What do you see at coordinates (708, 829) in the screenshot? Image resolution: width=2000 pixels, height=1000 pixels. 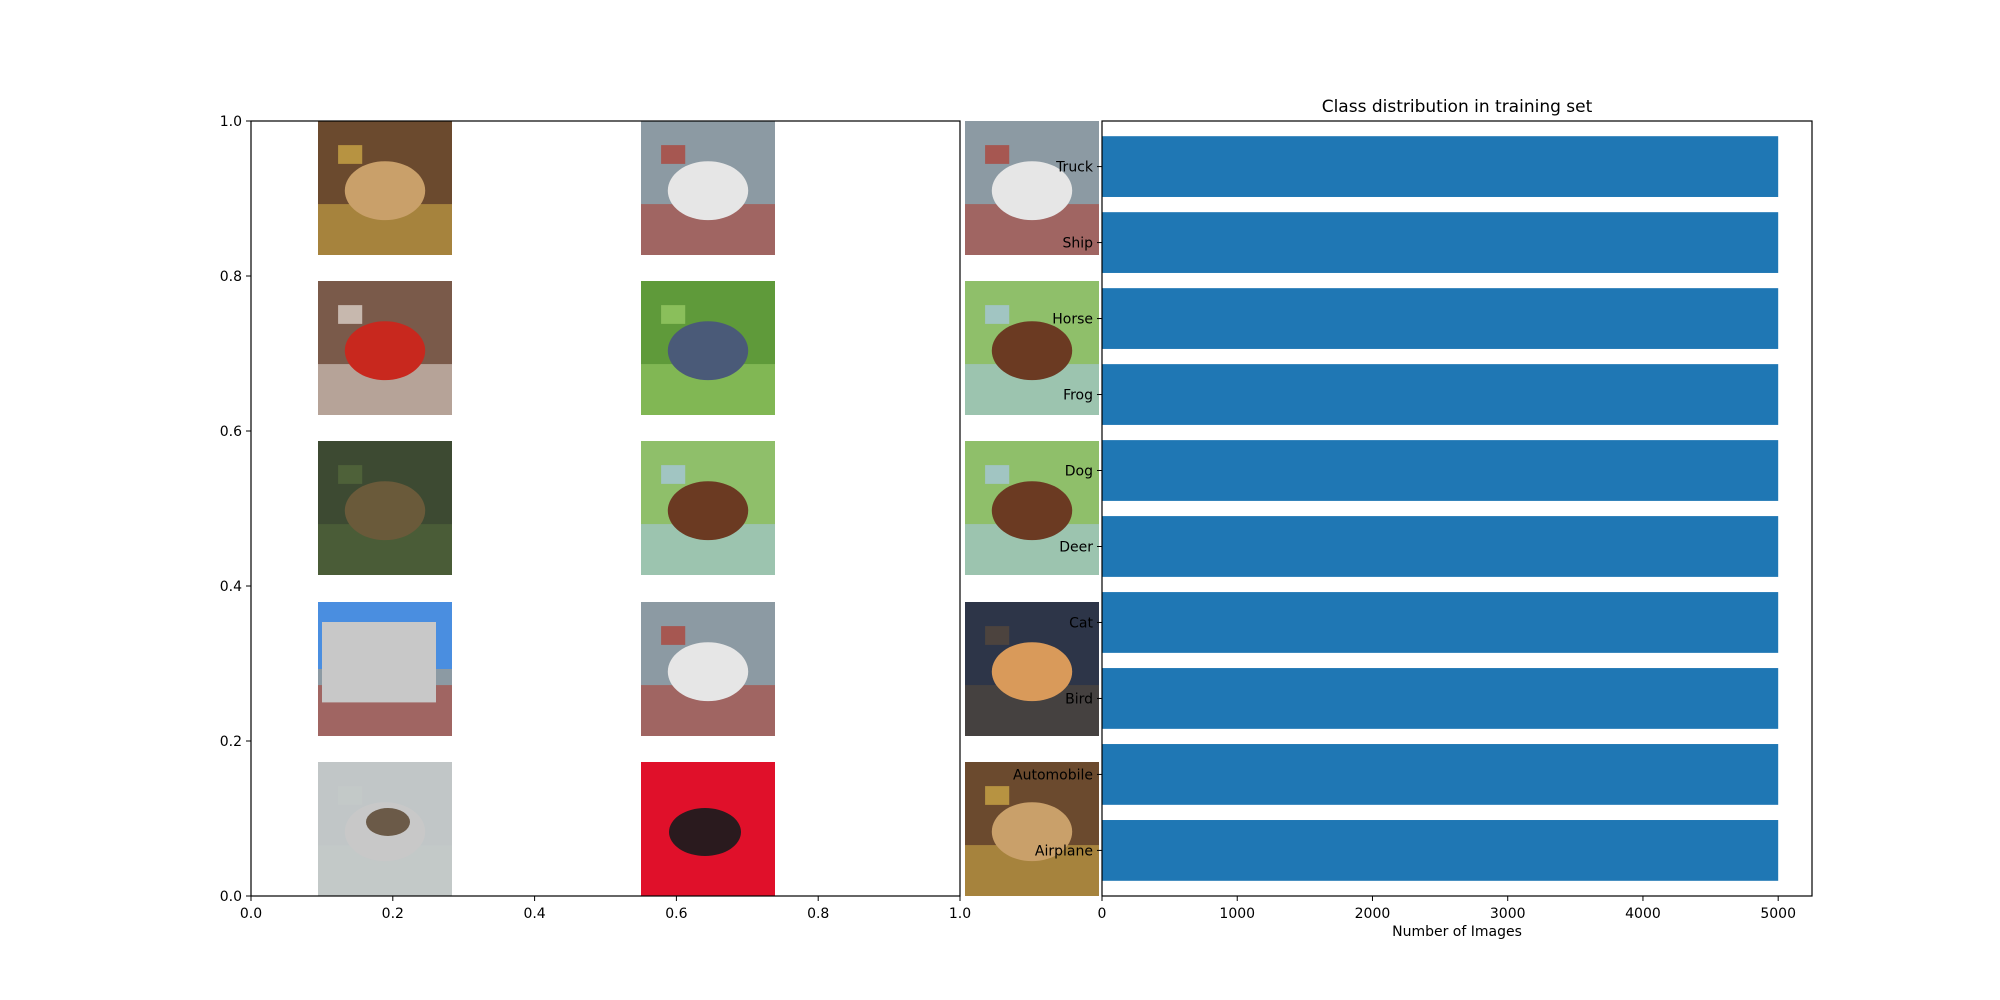 I see `red-background` at bounding box center [708, 829].